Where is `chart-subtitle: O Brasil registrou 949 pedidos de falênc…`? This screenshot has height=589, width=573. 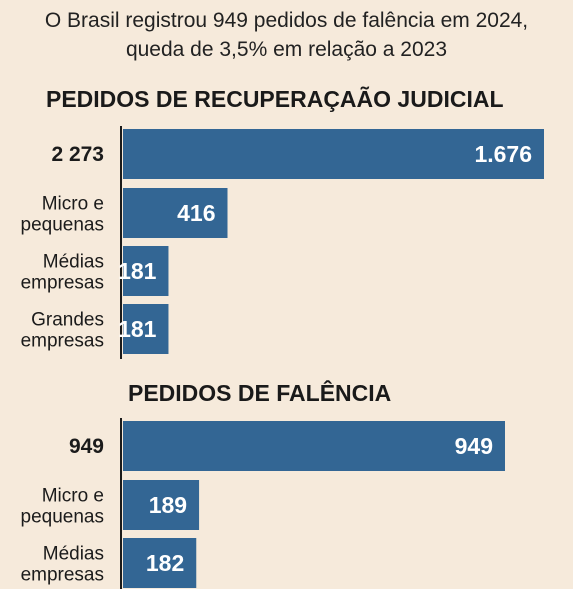 chart-subtitle: O Brasil registrou 949 pedidos de falênc… is located at coordinates (286, 35).